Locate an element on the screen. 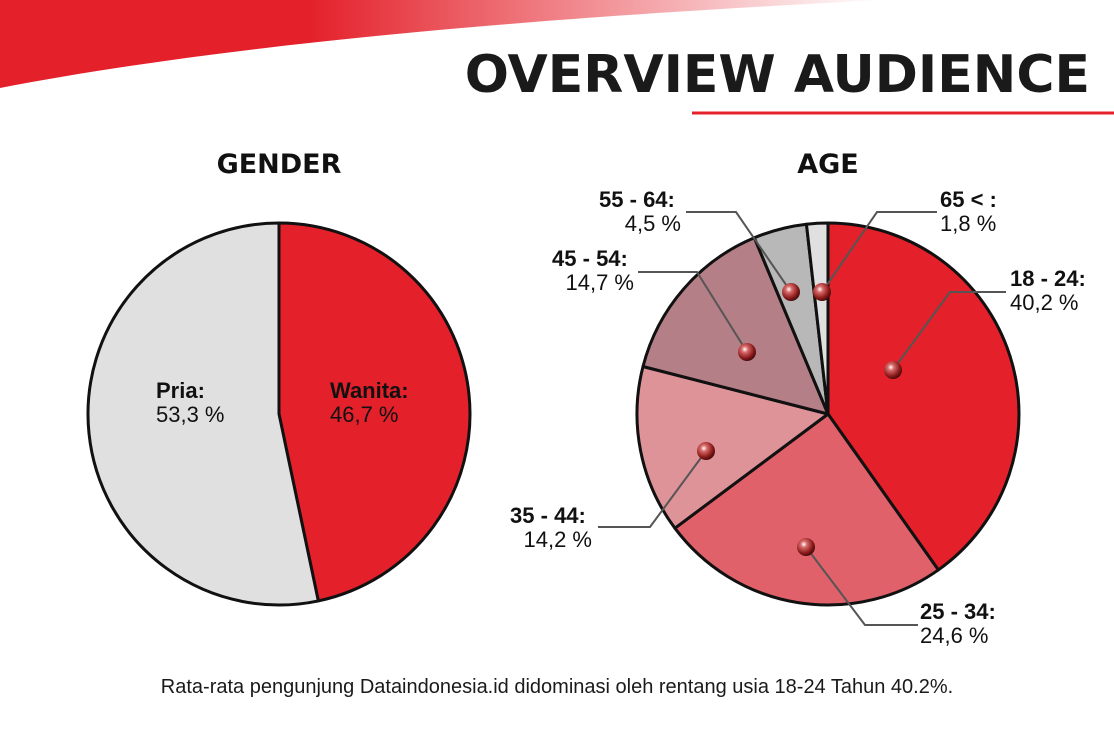  slice-label-18-24: 18 - 24: 40,2 % is located at coordinates (1051, 290).